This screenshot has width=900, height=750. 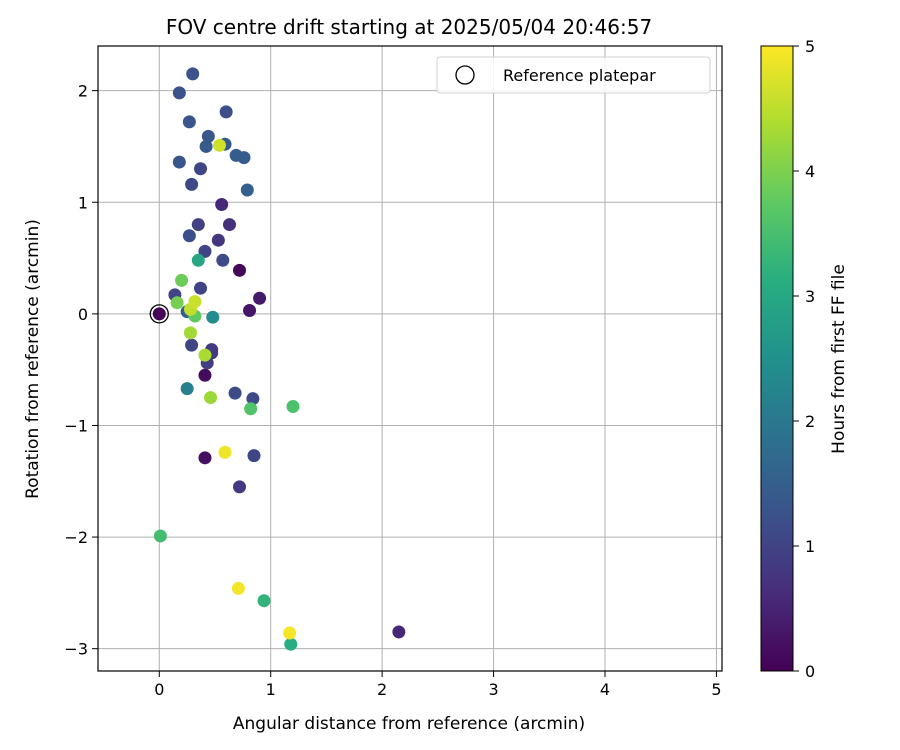 I want to click on x-axis-label: Angular distance from reference (arcmin), so click(x=409, y=724).